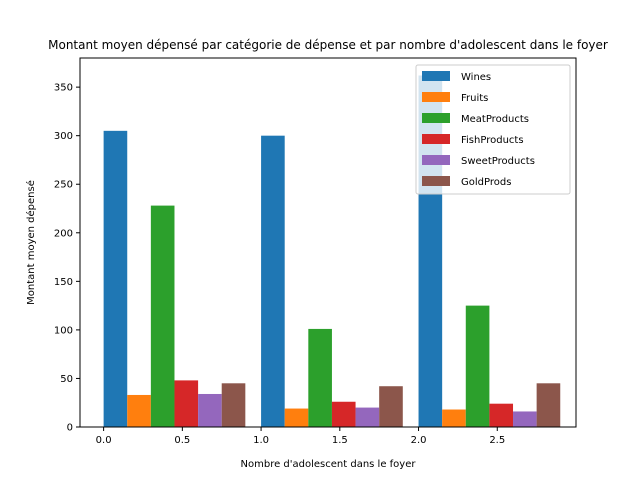 The height and width of the screenshot is (480, 640). Describe the element at coordinates (329, 464) in the screenshot. I see `x-axis-label: Nombre d'adolescent dans le foyer` at that location.